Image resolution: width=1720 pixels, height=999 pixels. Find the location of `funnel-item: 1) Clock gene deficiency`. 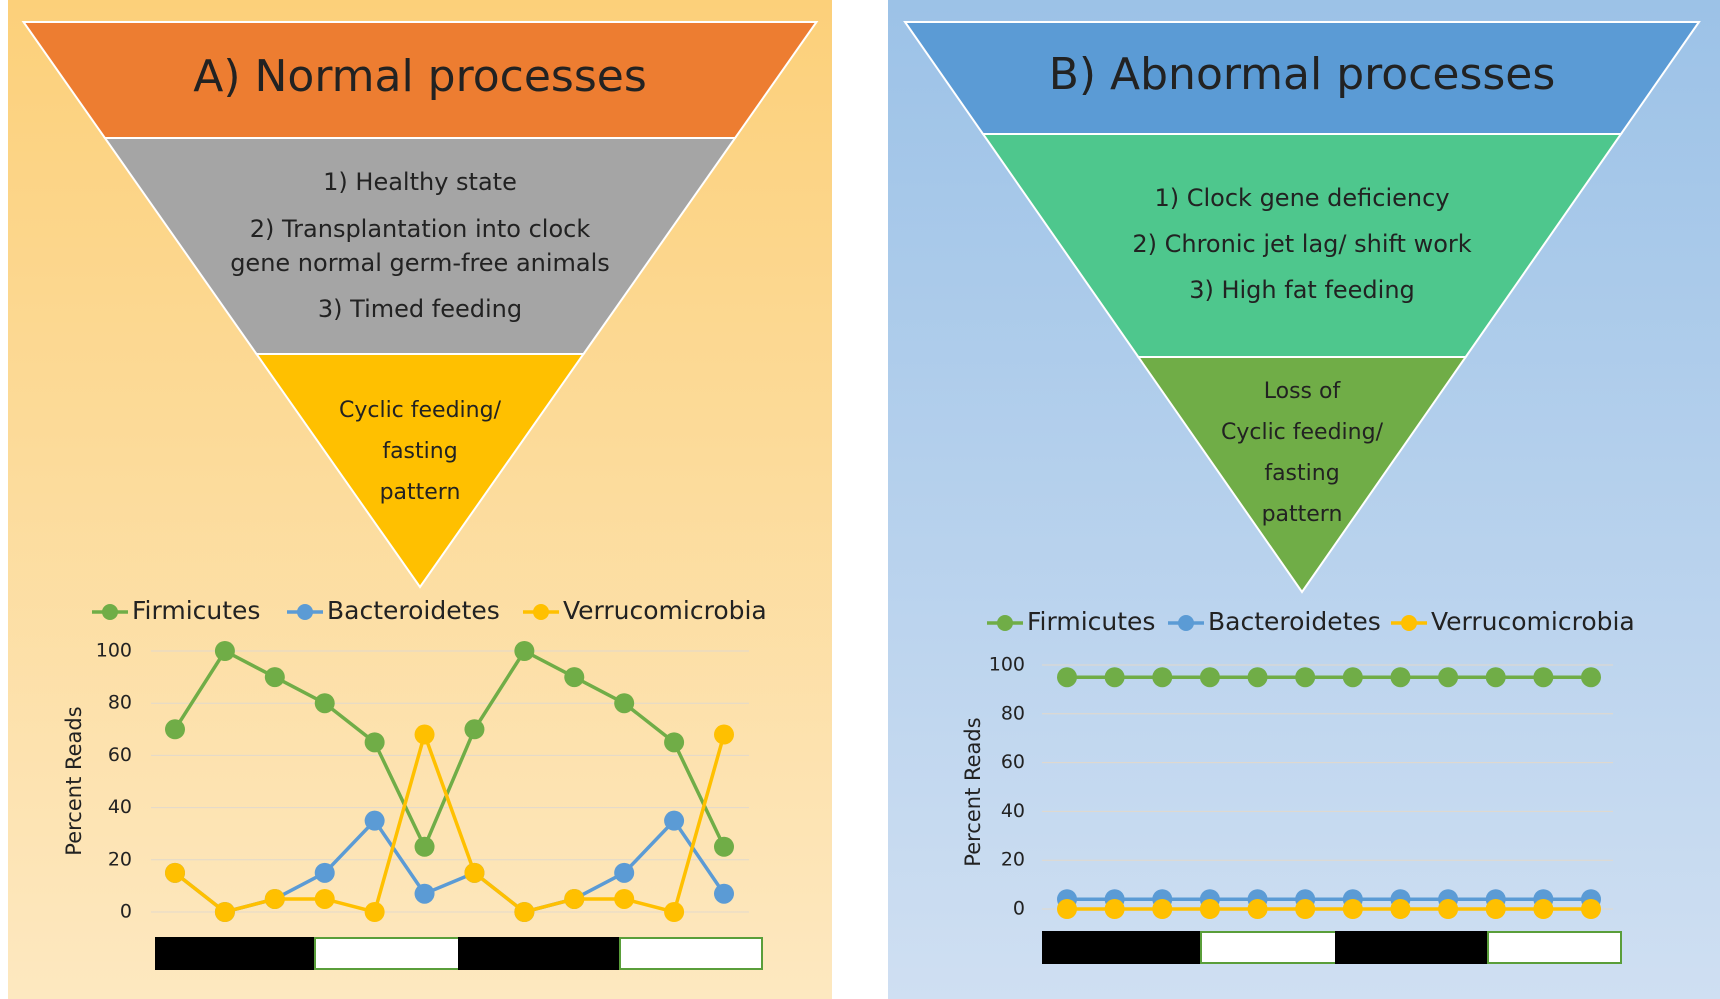

funnel-item: 1) Clock gene deficiency is located at coordinates (1301, 198).